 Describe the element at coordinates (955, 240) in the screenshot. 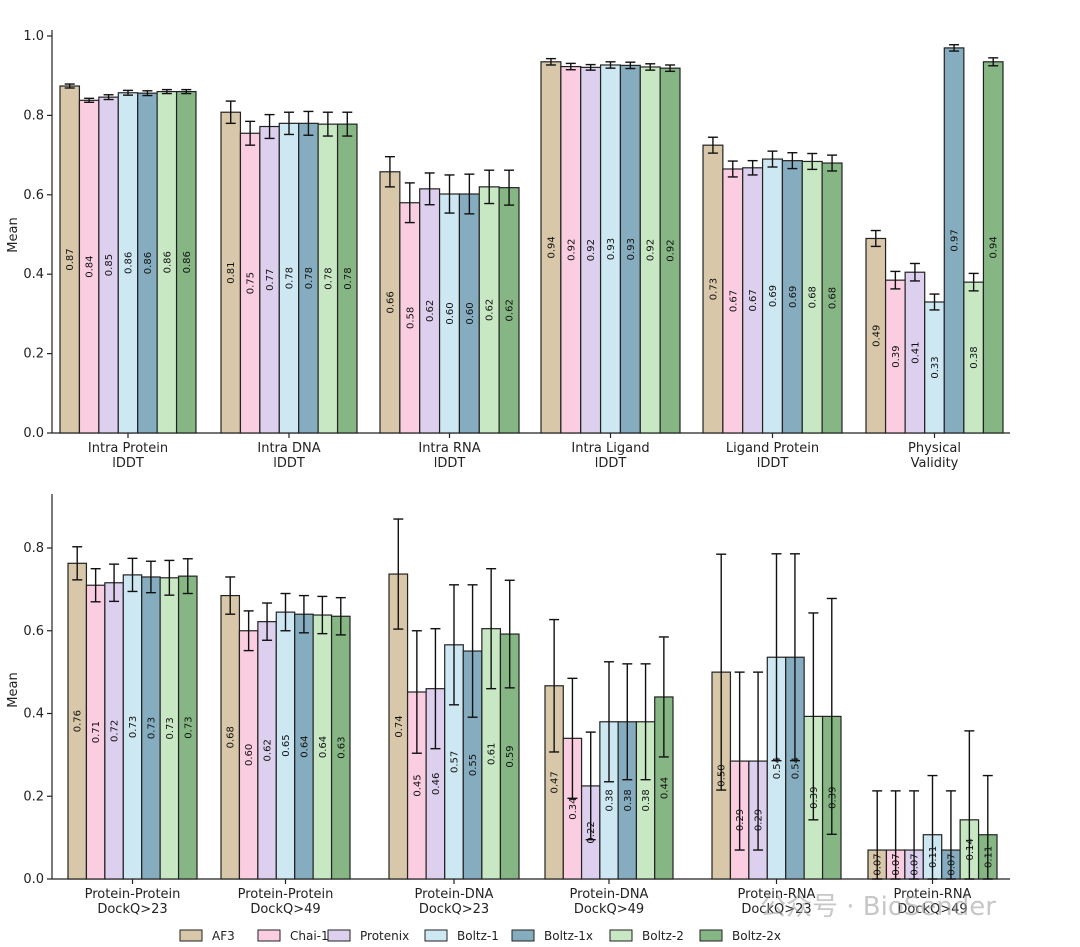

I see `data-label: 0.97` at that location.